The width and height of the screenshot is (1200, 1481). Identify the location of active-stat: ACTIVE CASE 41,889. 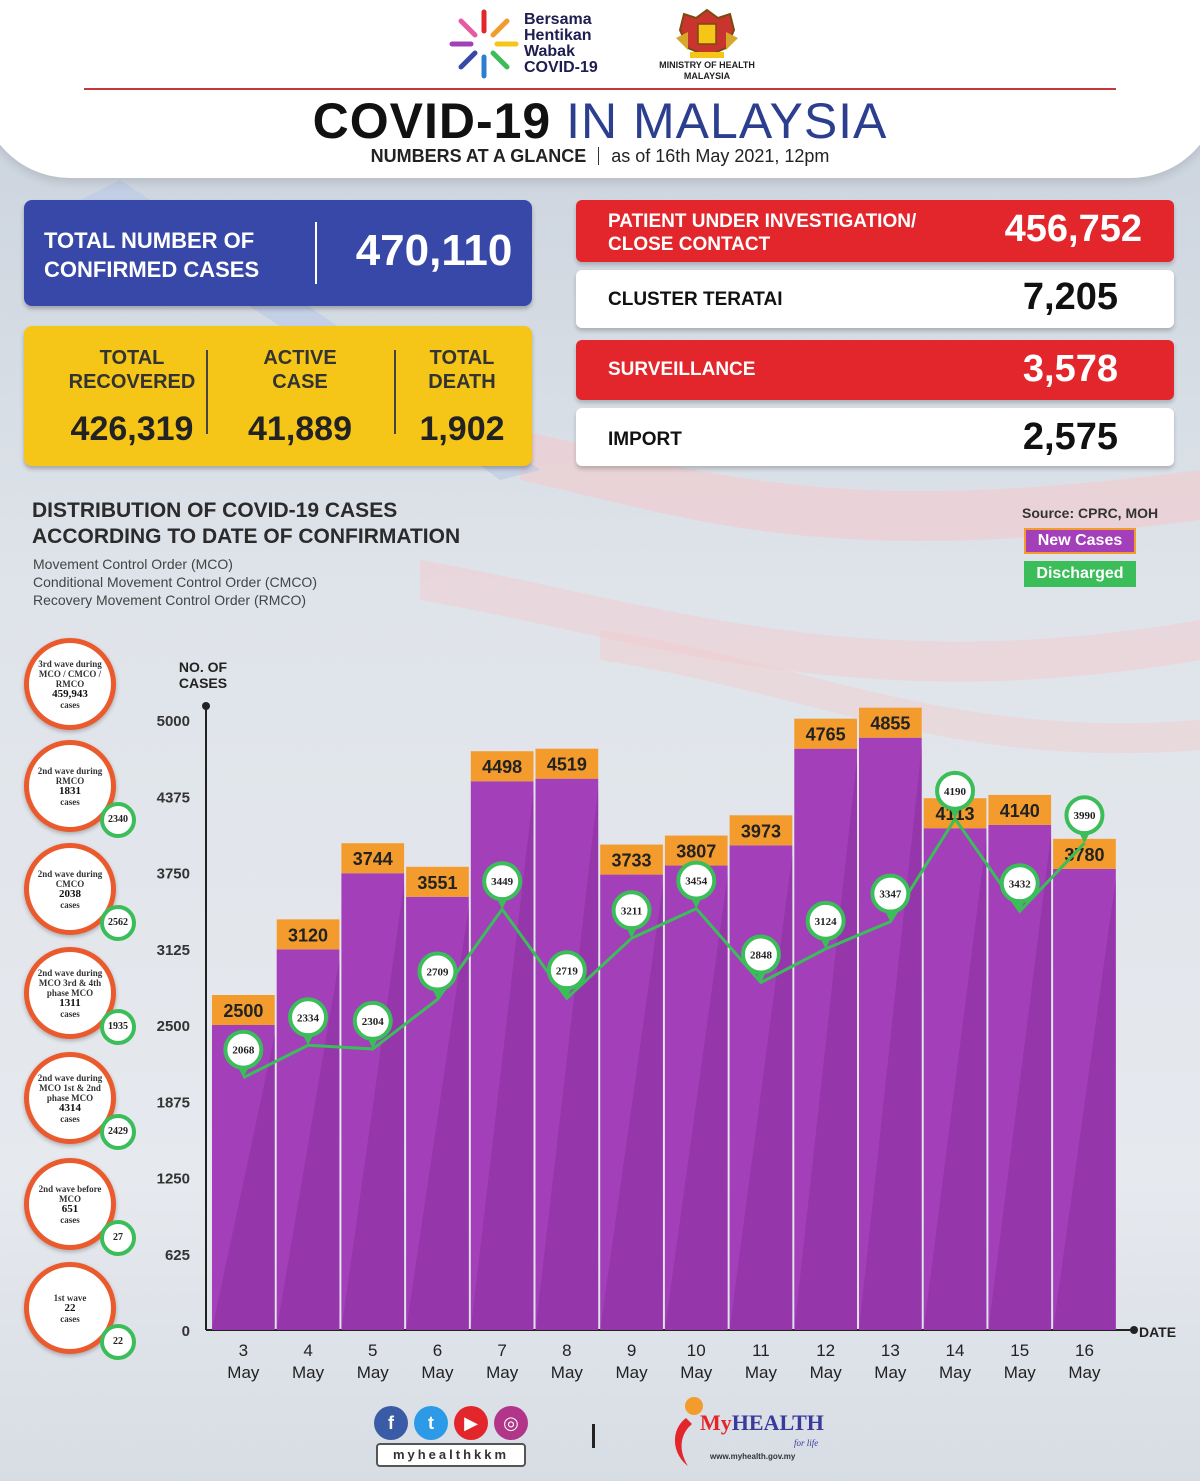
(300, 397).